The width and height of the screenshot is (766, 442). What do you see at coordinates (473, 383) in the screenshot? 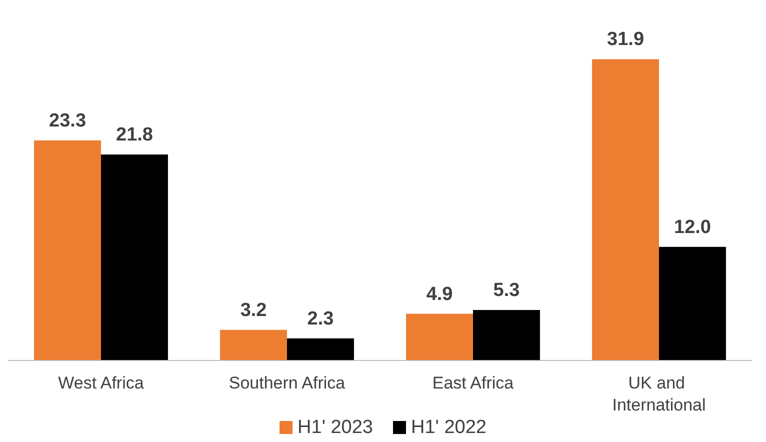
I see `x-tick-label: East Africa` at bounding box center [473, 383].